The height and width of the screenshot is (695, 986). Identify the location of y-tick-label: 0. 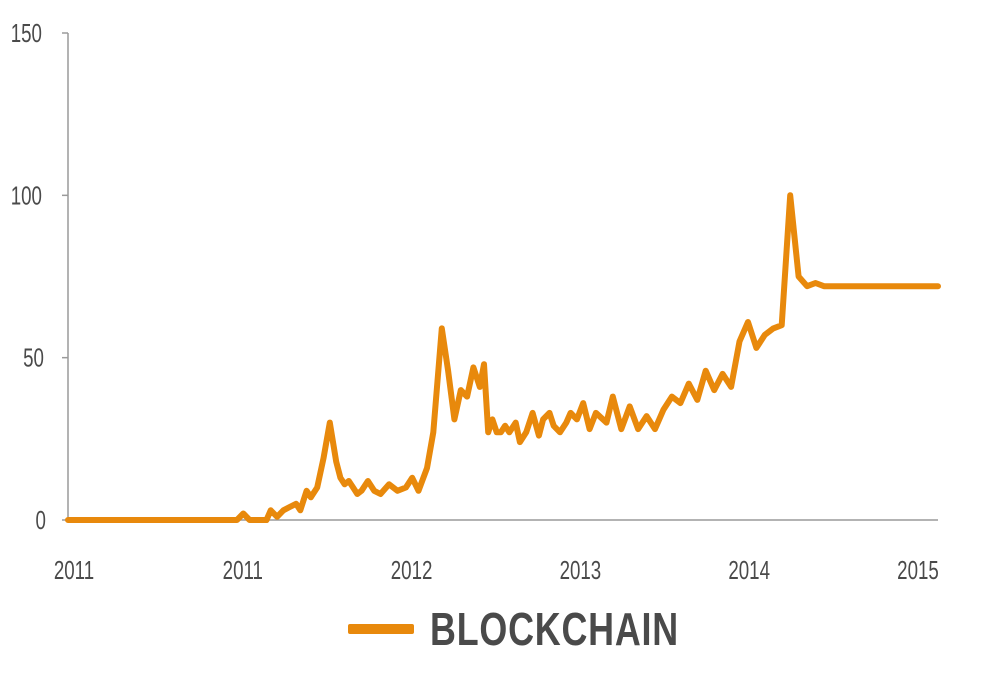
(41, 520).